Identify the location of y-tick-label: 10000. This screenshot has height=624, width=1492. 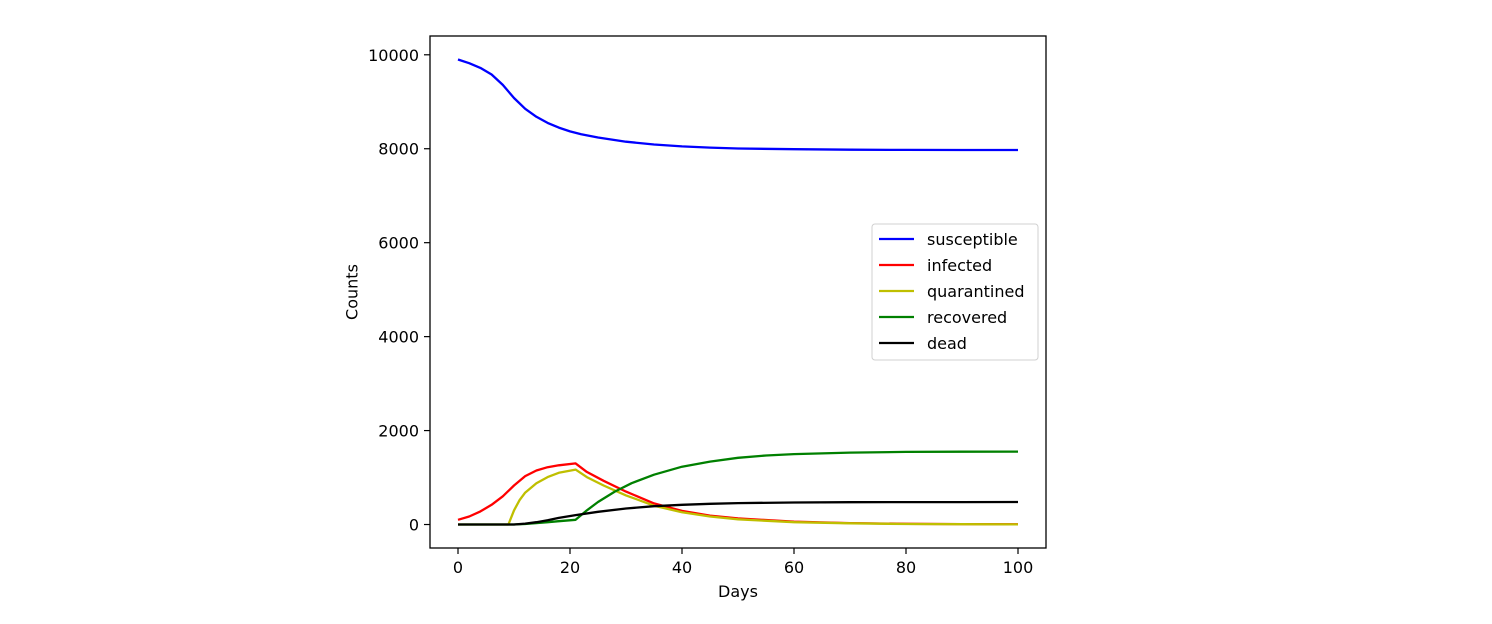
(393, 55).